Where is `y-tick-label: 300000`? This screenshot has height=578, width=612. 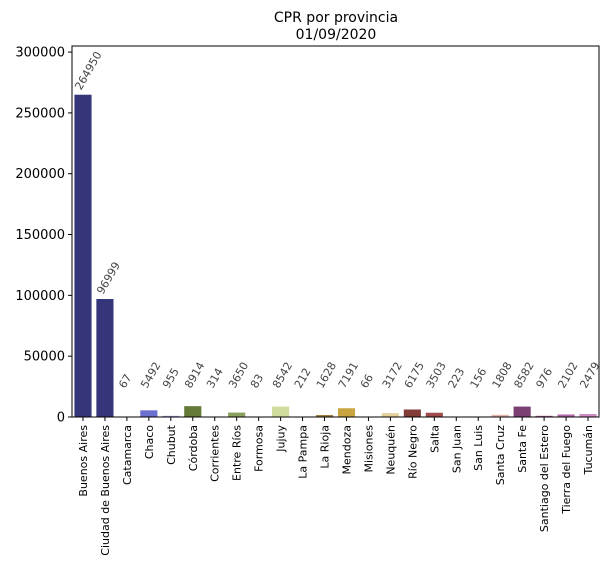 y-tick-label: 300000 is located at coordinates (40, 53).